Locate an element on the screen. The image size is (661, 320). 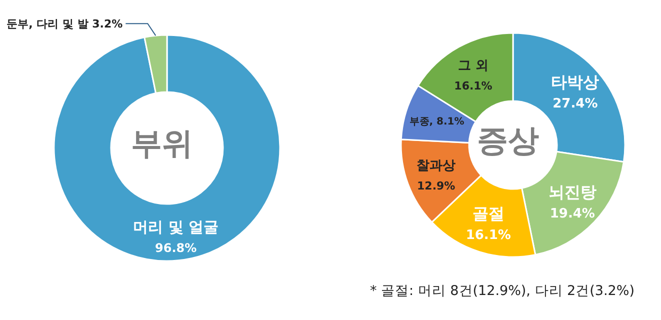
data-label: 27.4% is located at coordinates (575, 104).